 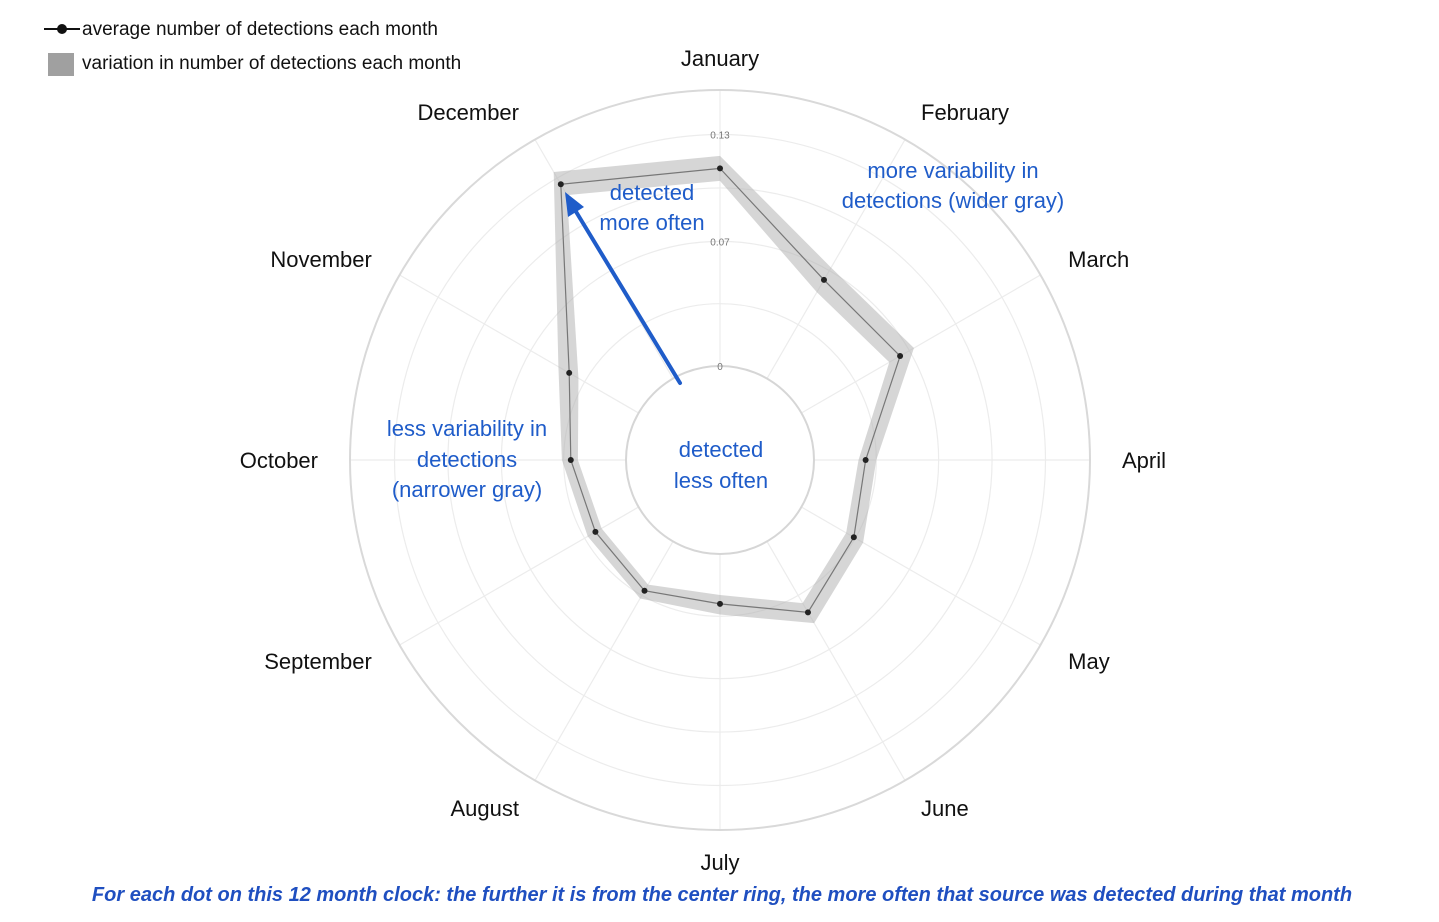 I want to click on annotation-arrowhead-icon, so click(x=574, y=204).